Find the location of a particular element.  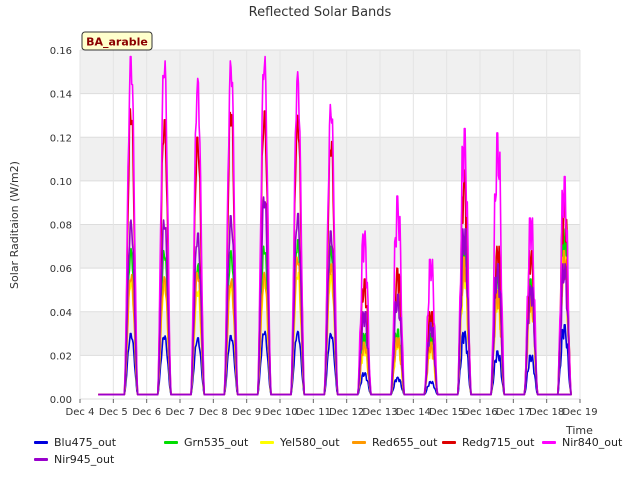

y-tick-label: 0.02 is located at coordinates (61, 356).